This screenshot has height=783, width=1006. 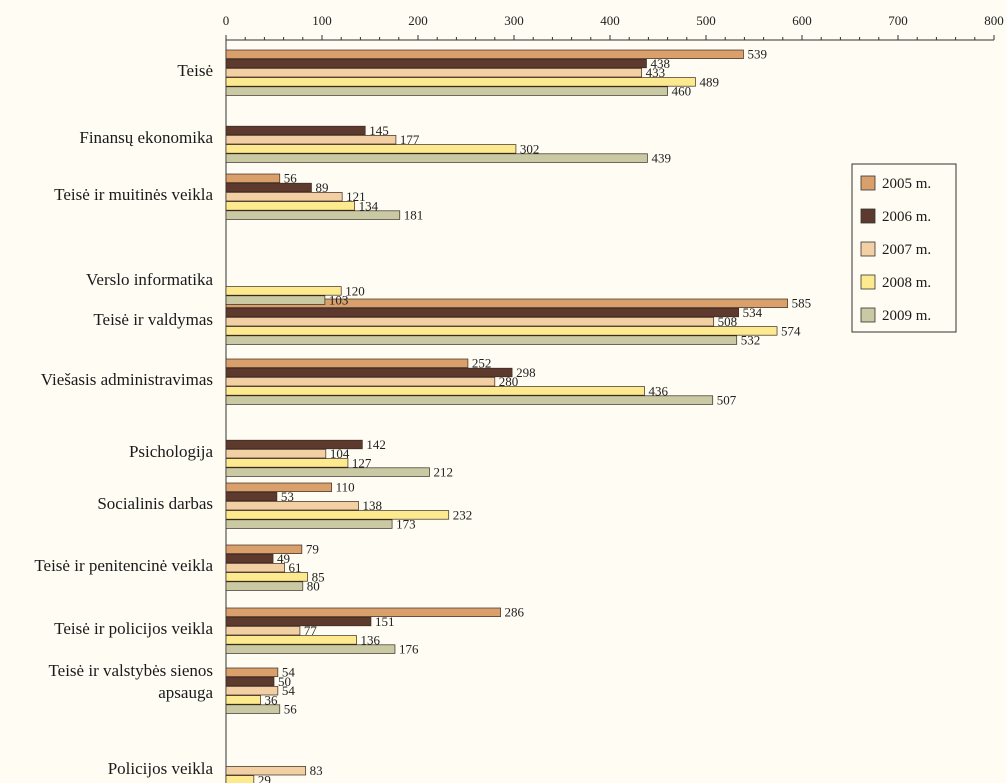 What do you see at coordinates (312, 549) in the screenshot?
I see `bar-value-label: 79` at bounding box center [312, 549].